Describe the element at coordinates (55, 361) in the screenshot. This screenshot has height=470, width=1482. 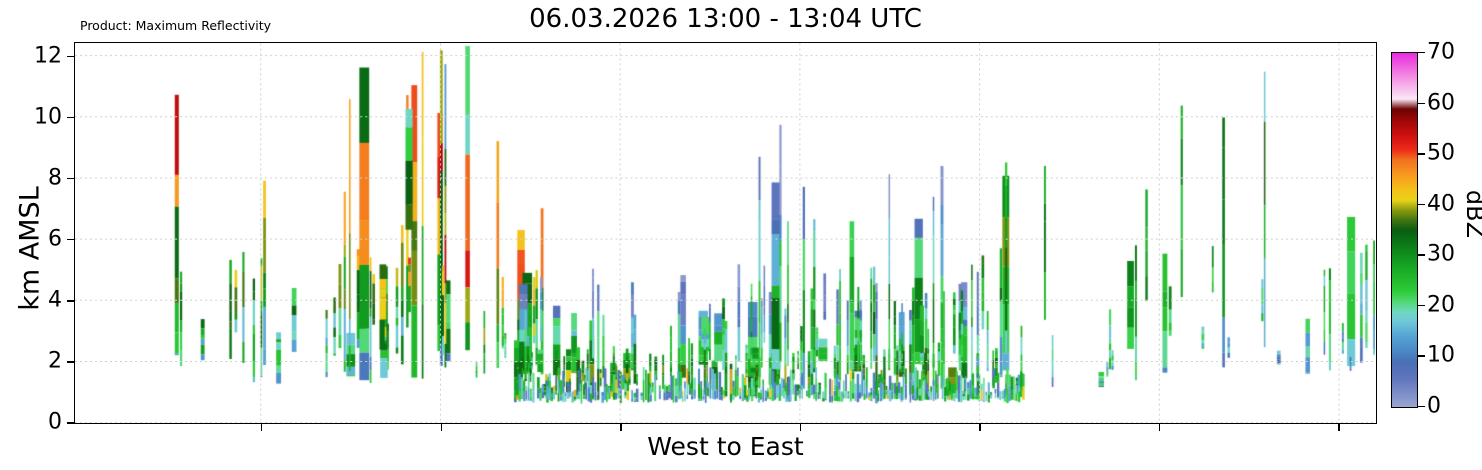
I see `y-axis-tick-label: 2` at that location.